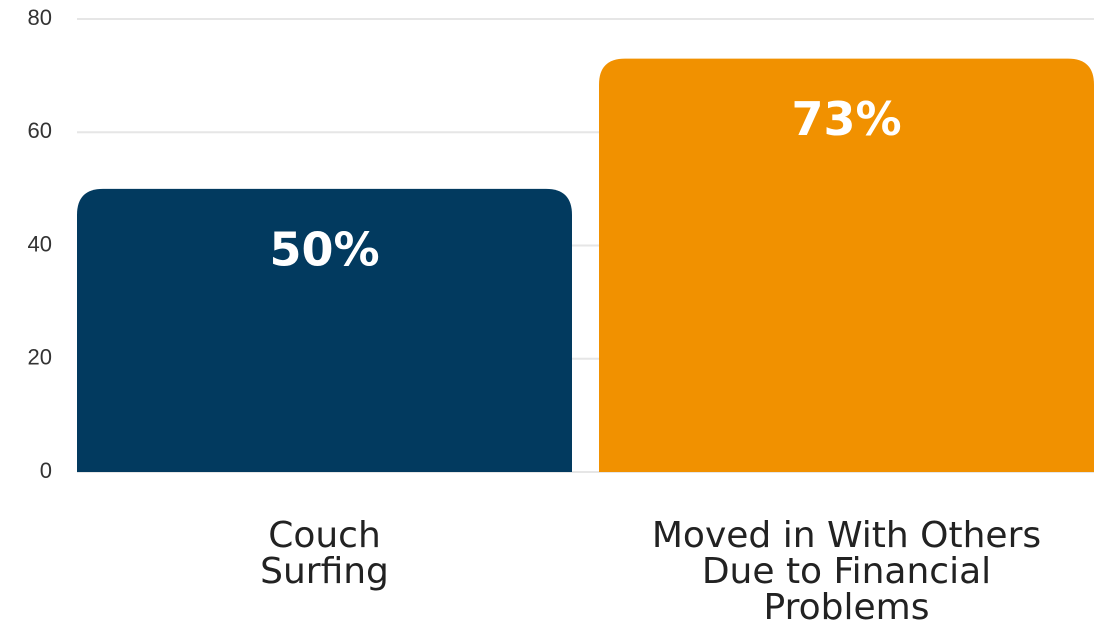 The height and width of the screenshot is (631, 1094). Describe the element at coordinates (324, 249) in the screenshot. I see `value-label: 50%` at that location.